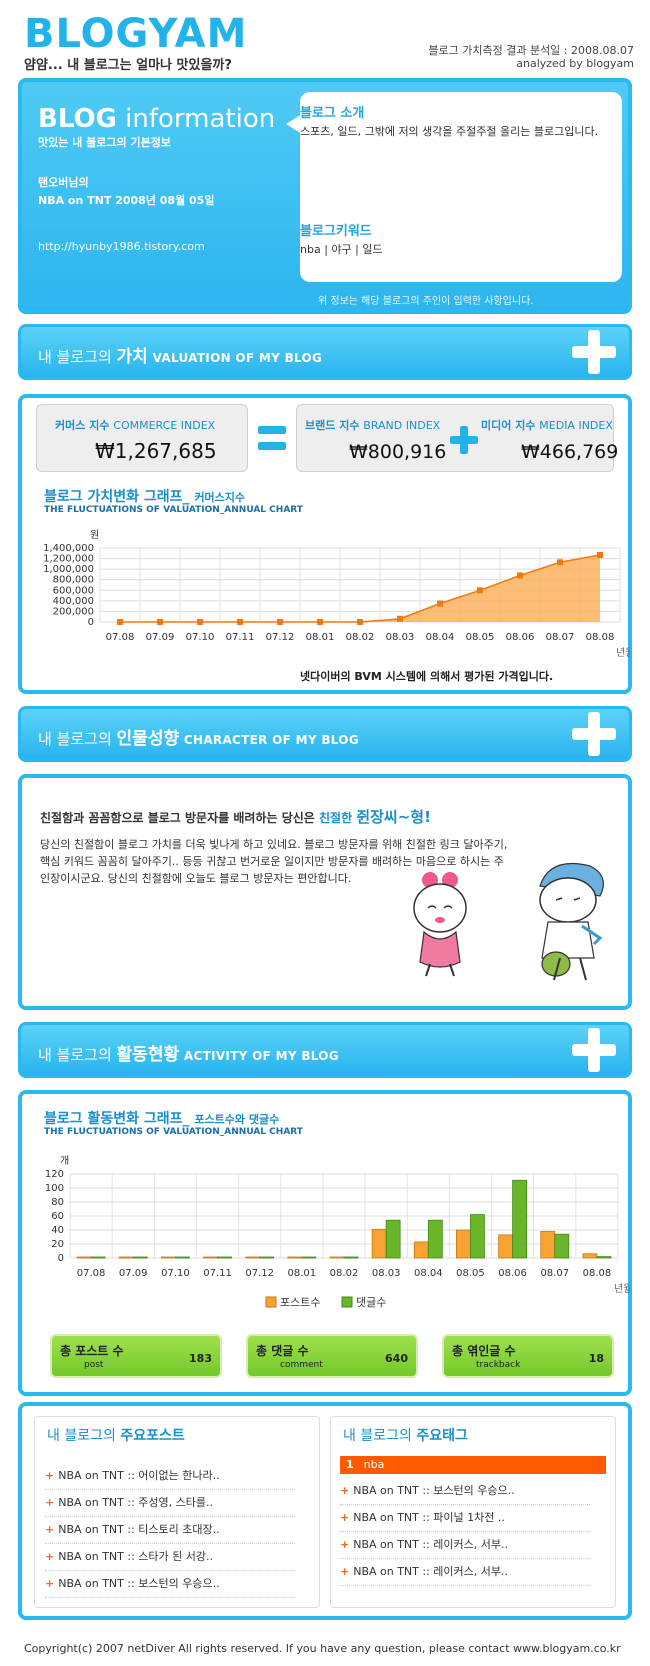 This screenshot has height=1666, width=650. I want to click on x-tick-label: 08.05, so click(480, 637).